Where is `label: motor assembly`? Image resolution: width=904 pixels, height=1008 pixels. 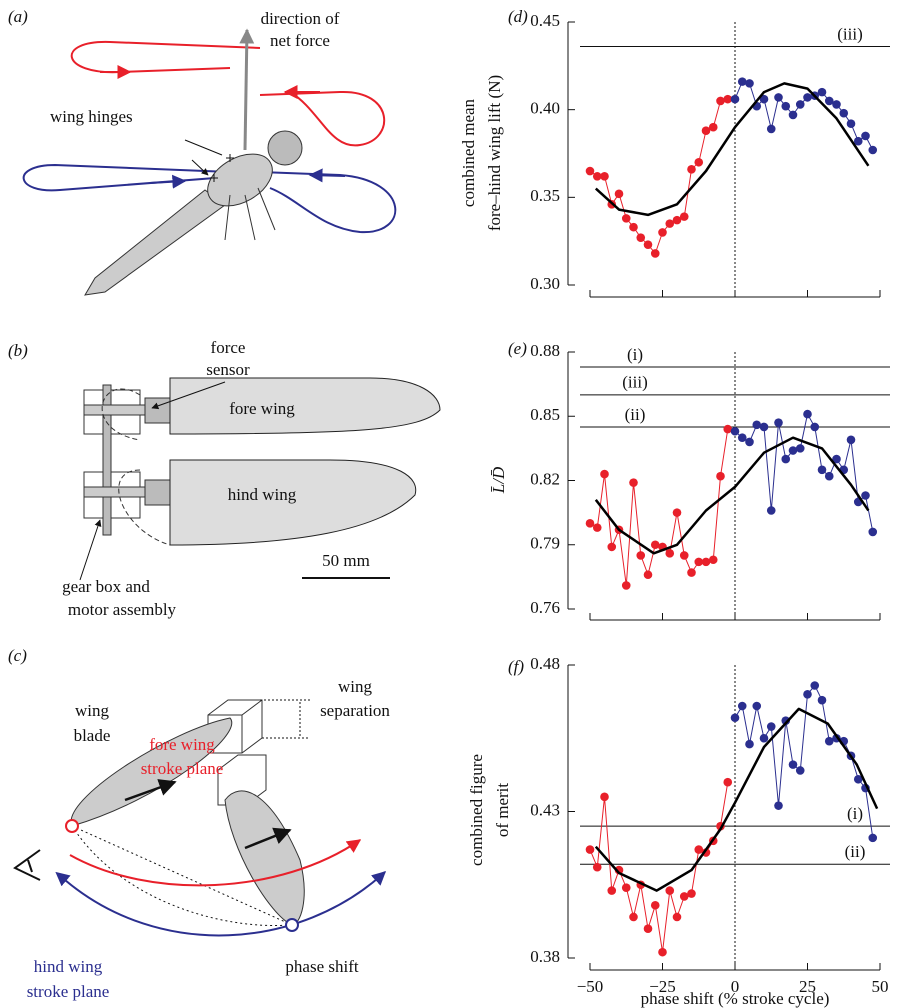 label: motor assembly is located at coordinates (122, 609).